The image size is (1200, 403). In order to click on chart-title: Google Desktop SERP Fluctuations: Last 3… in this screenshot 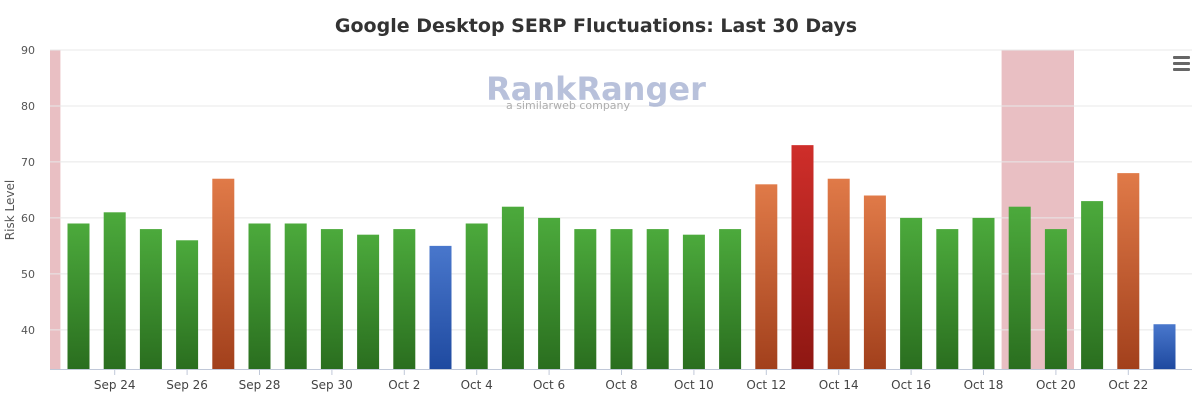, I will do `click(596, 26)`.